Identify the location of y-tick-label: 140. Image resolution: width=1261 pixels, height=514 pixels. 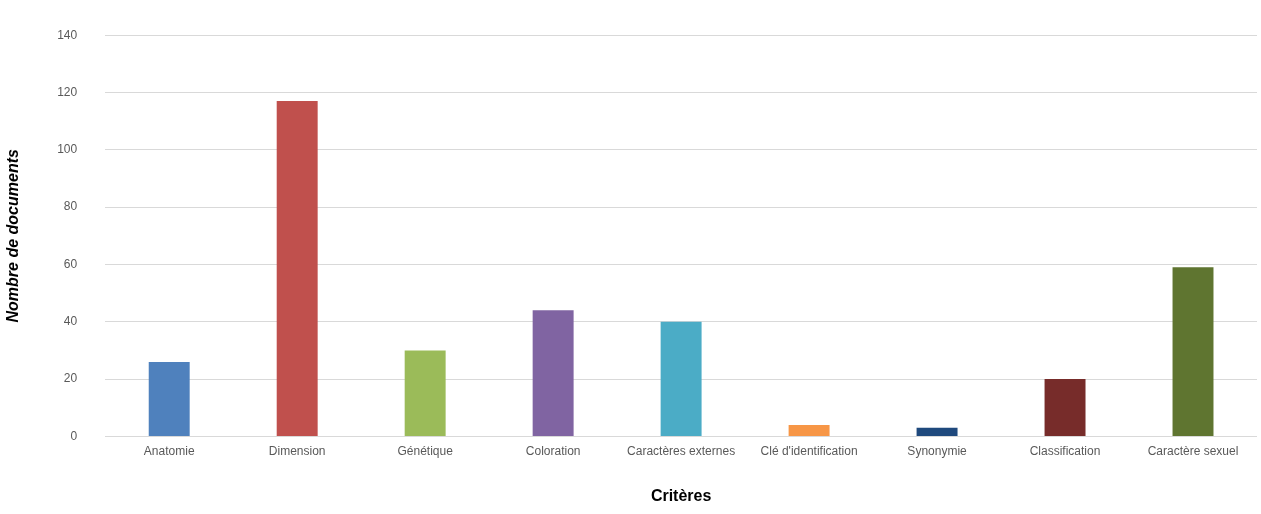
(67, 34).